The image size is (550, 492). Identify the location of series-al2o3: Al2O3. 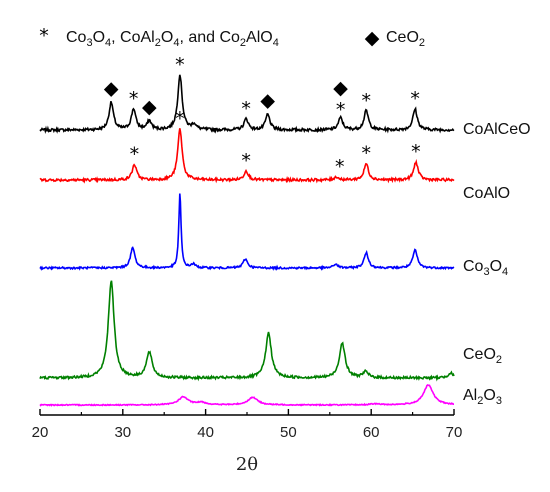
(270, 395).